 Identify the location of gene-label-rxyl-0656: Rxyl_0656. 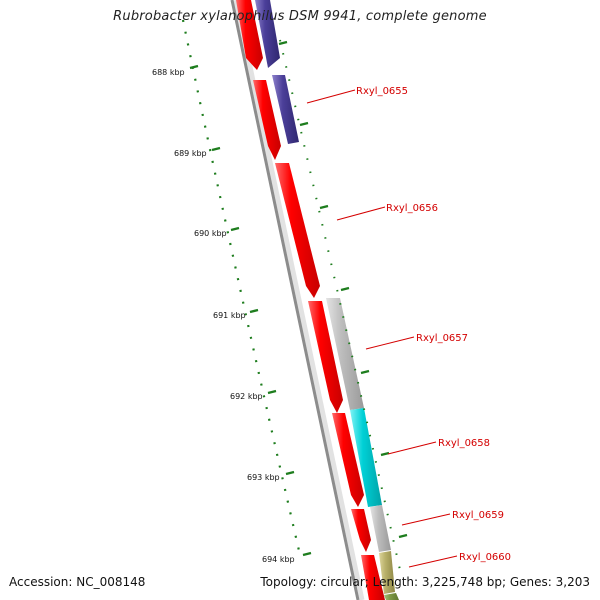
(412, 208).